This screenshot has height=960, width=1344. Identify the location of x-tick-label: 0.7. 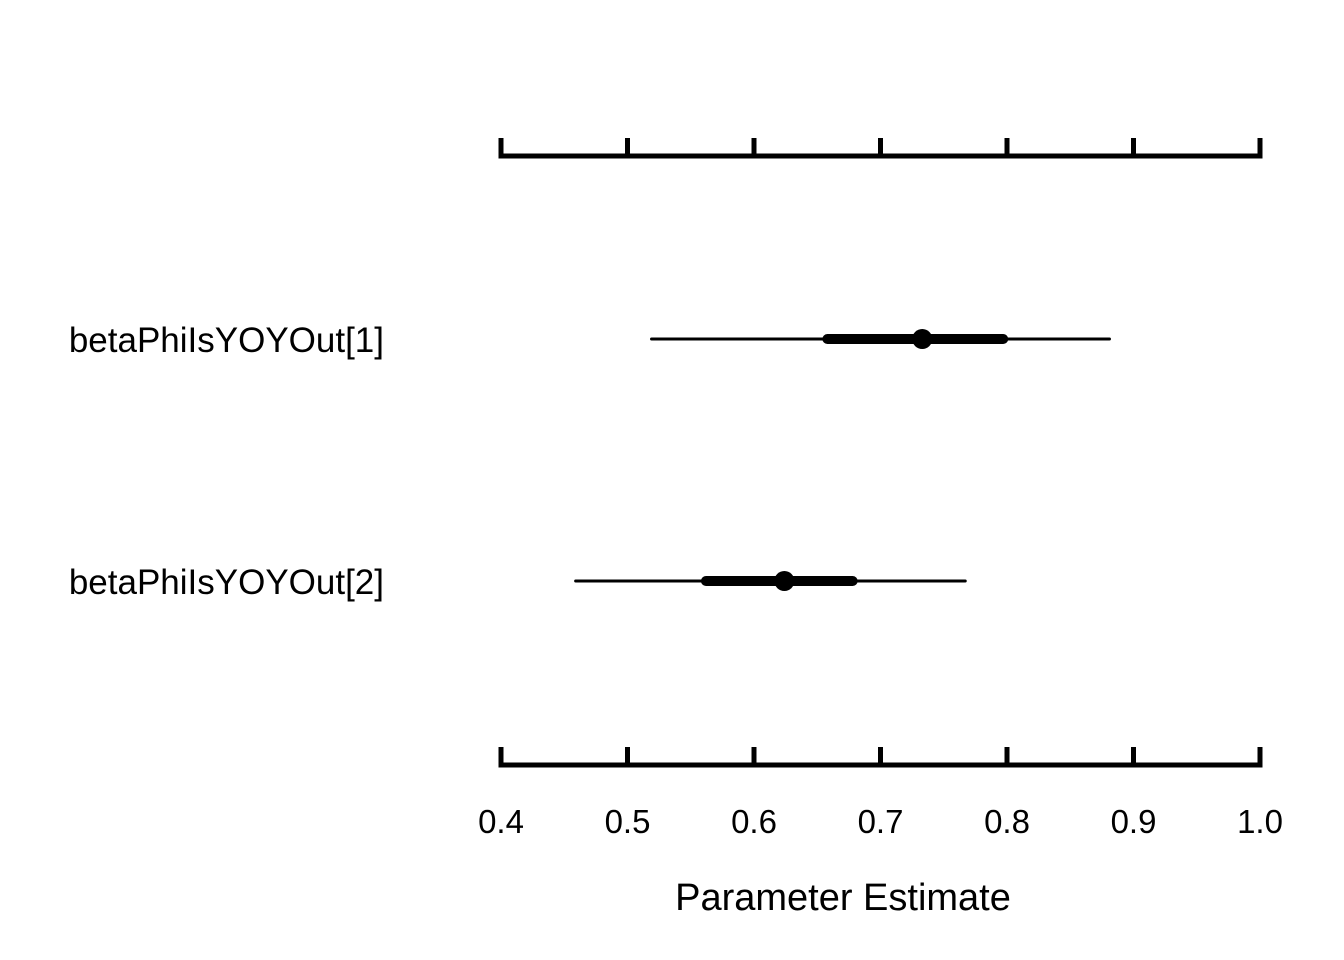
(881, 821).